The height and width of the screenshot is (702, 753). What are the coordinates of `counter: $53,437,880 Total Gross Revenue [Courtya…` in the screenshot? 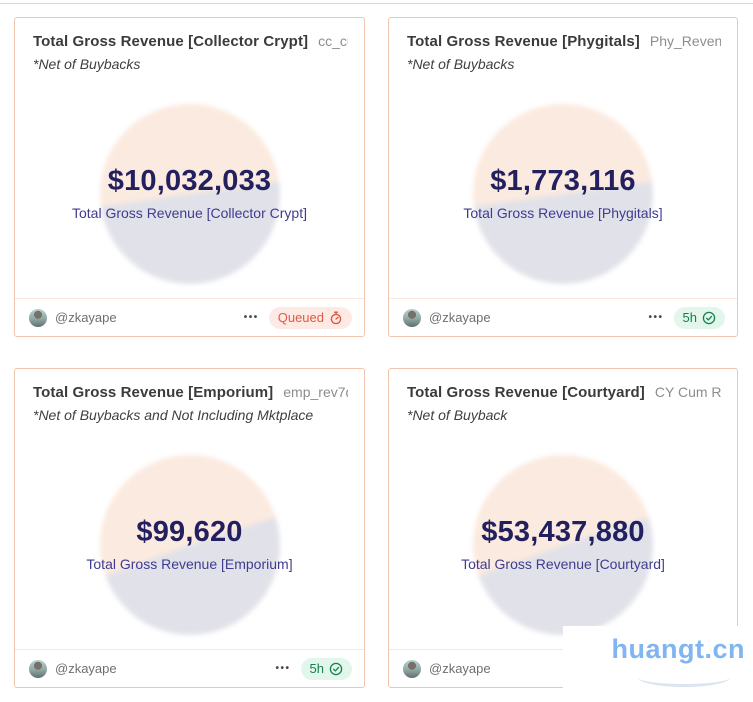 It's located at (563, 544).